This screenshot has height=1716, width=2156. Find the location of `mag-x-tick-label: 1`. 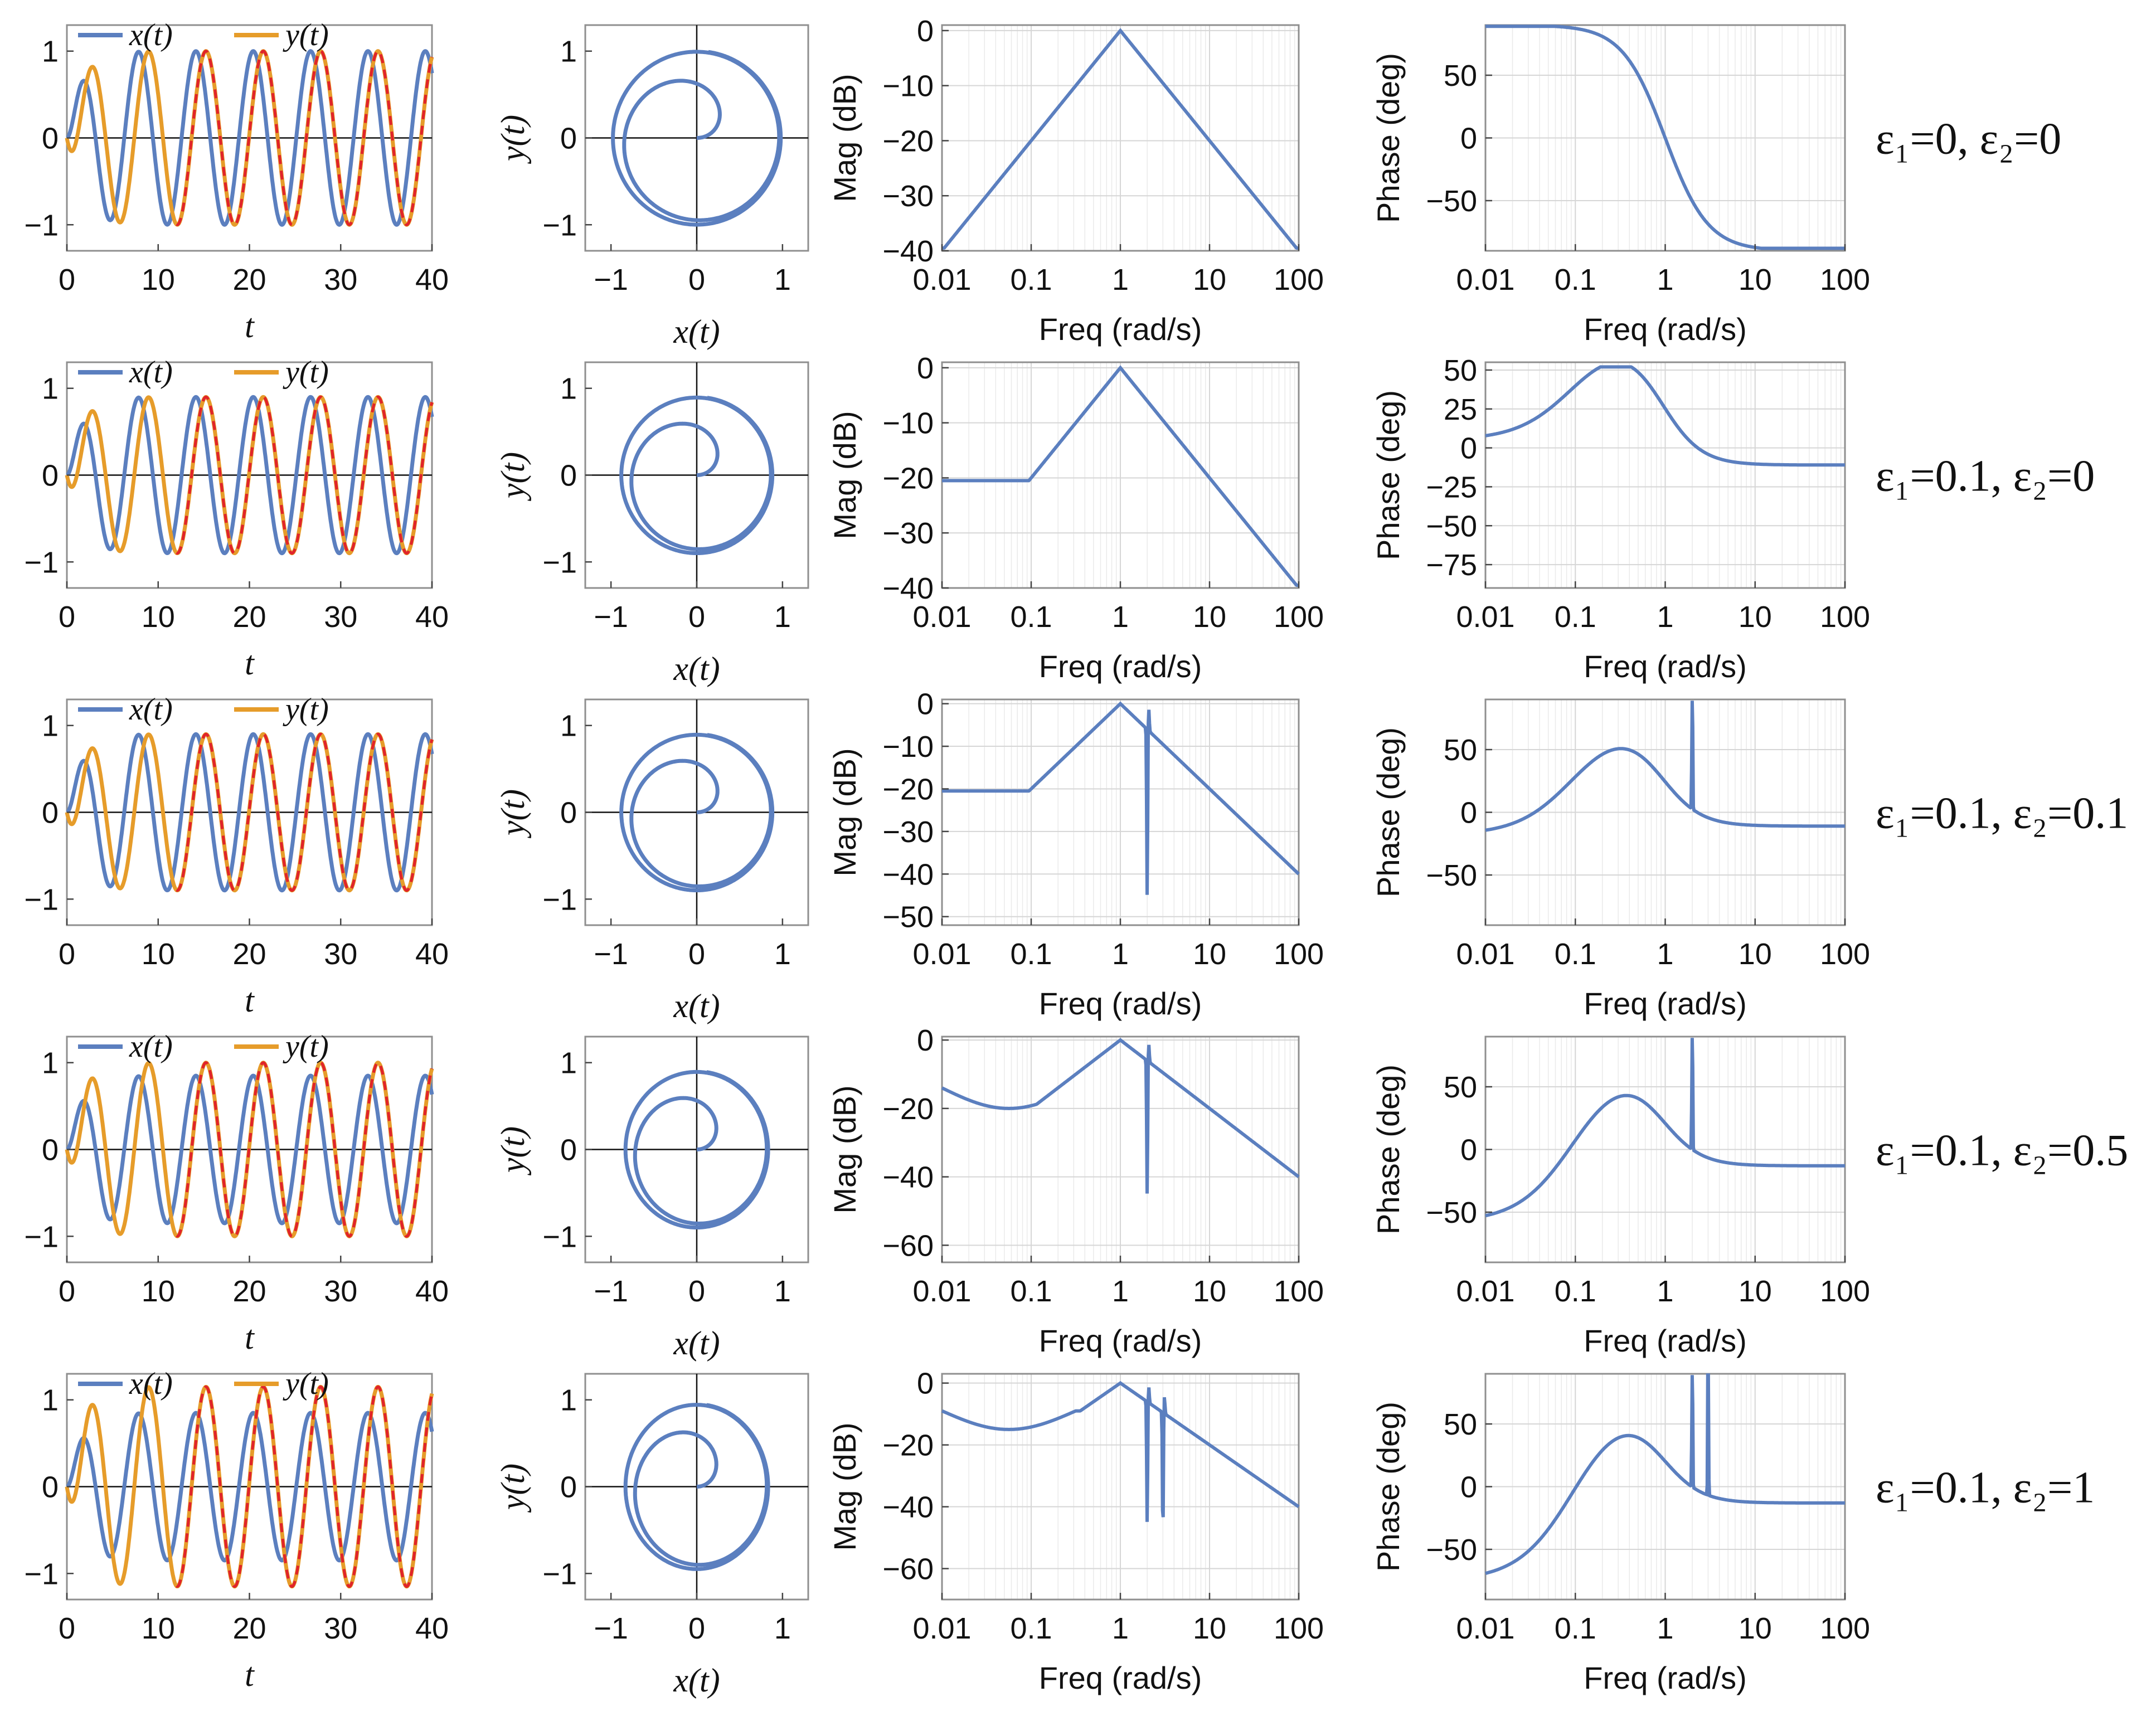

mag-x-tick-label: 1 is located at coordinates (1120, 279).